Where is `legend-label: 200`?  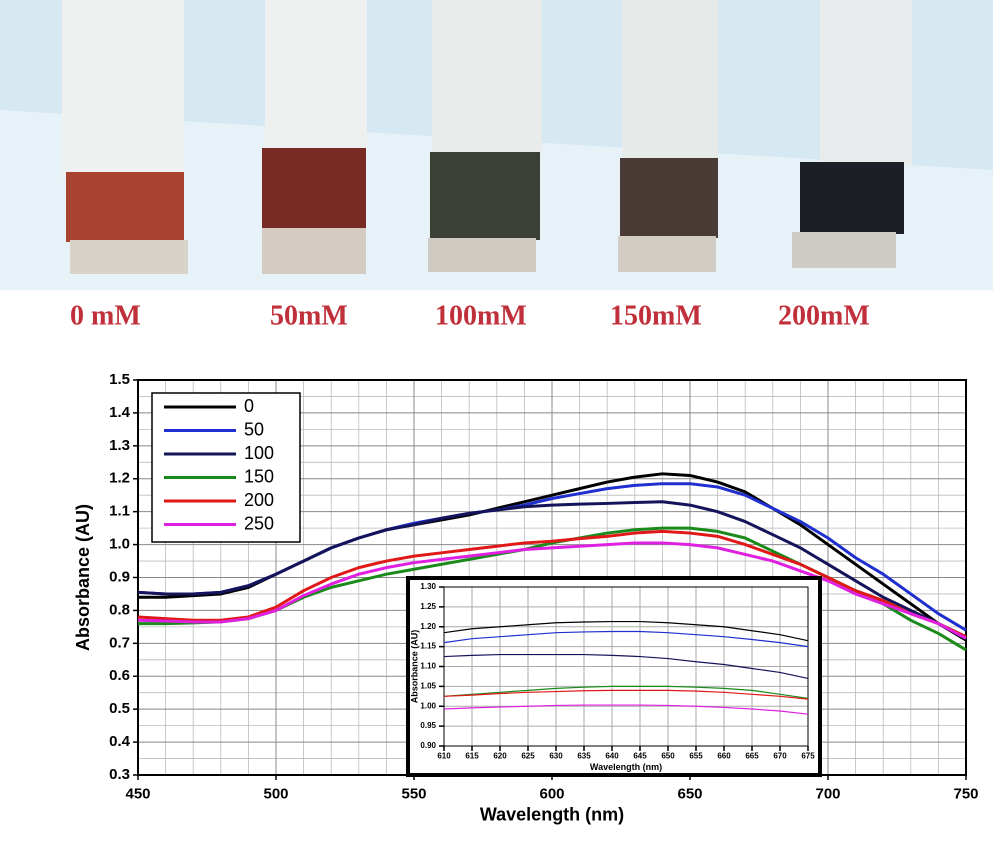
legend-label: 200 is located at coordinates (259, 500).